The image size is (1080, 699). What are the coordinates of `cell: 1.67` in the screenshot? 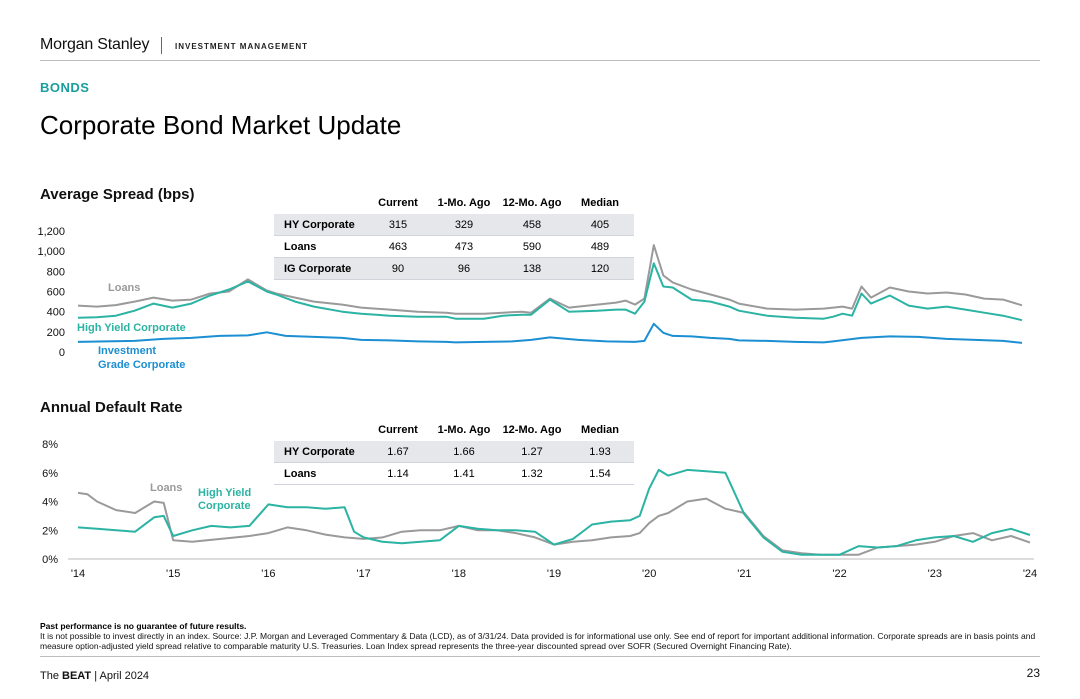 It's located at (398, 452).